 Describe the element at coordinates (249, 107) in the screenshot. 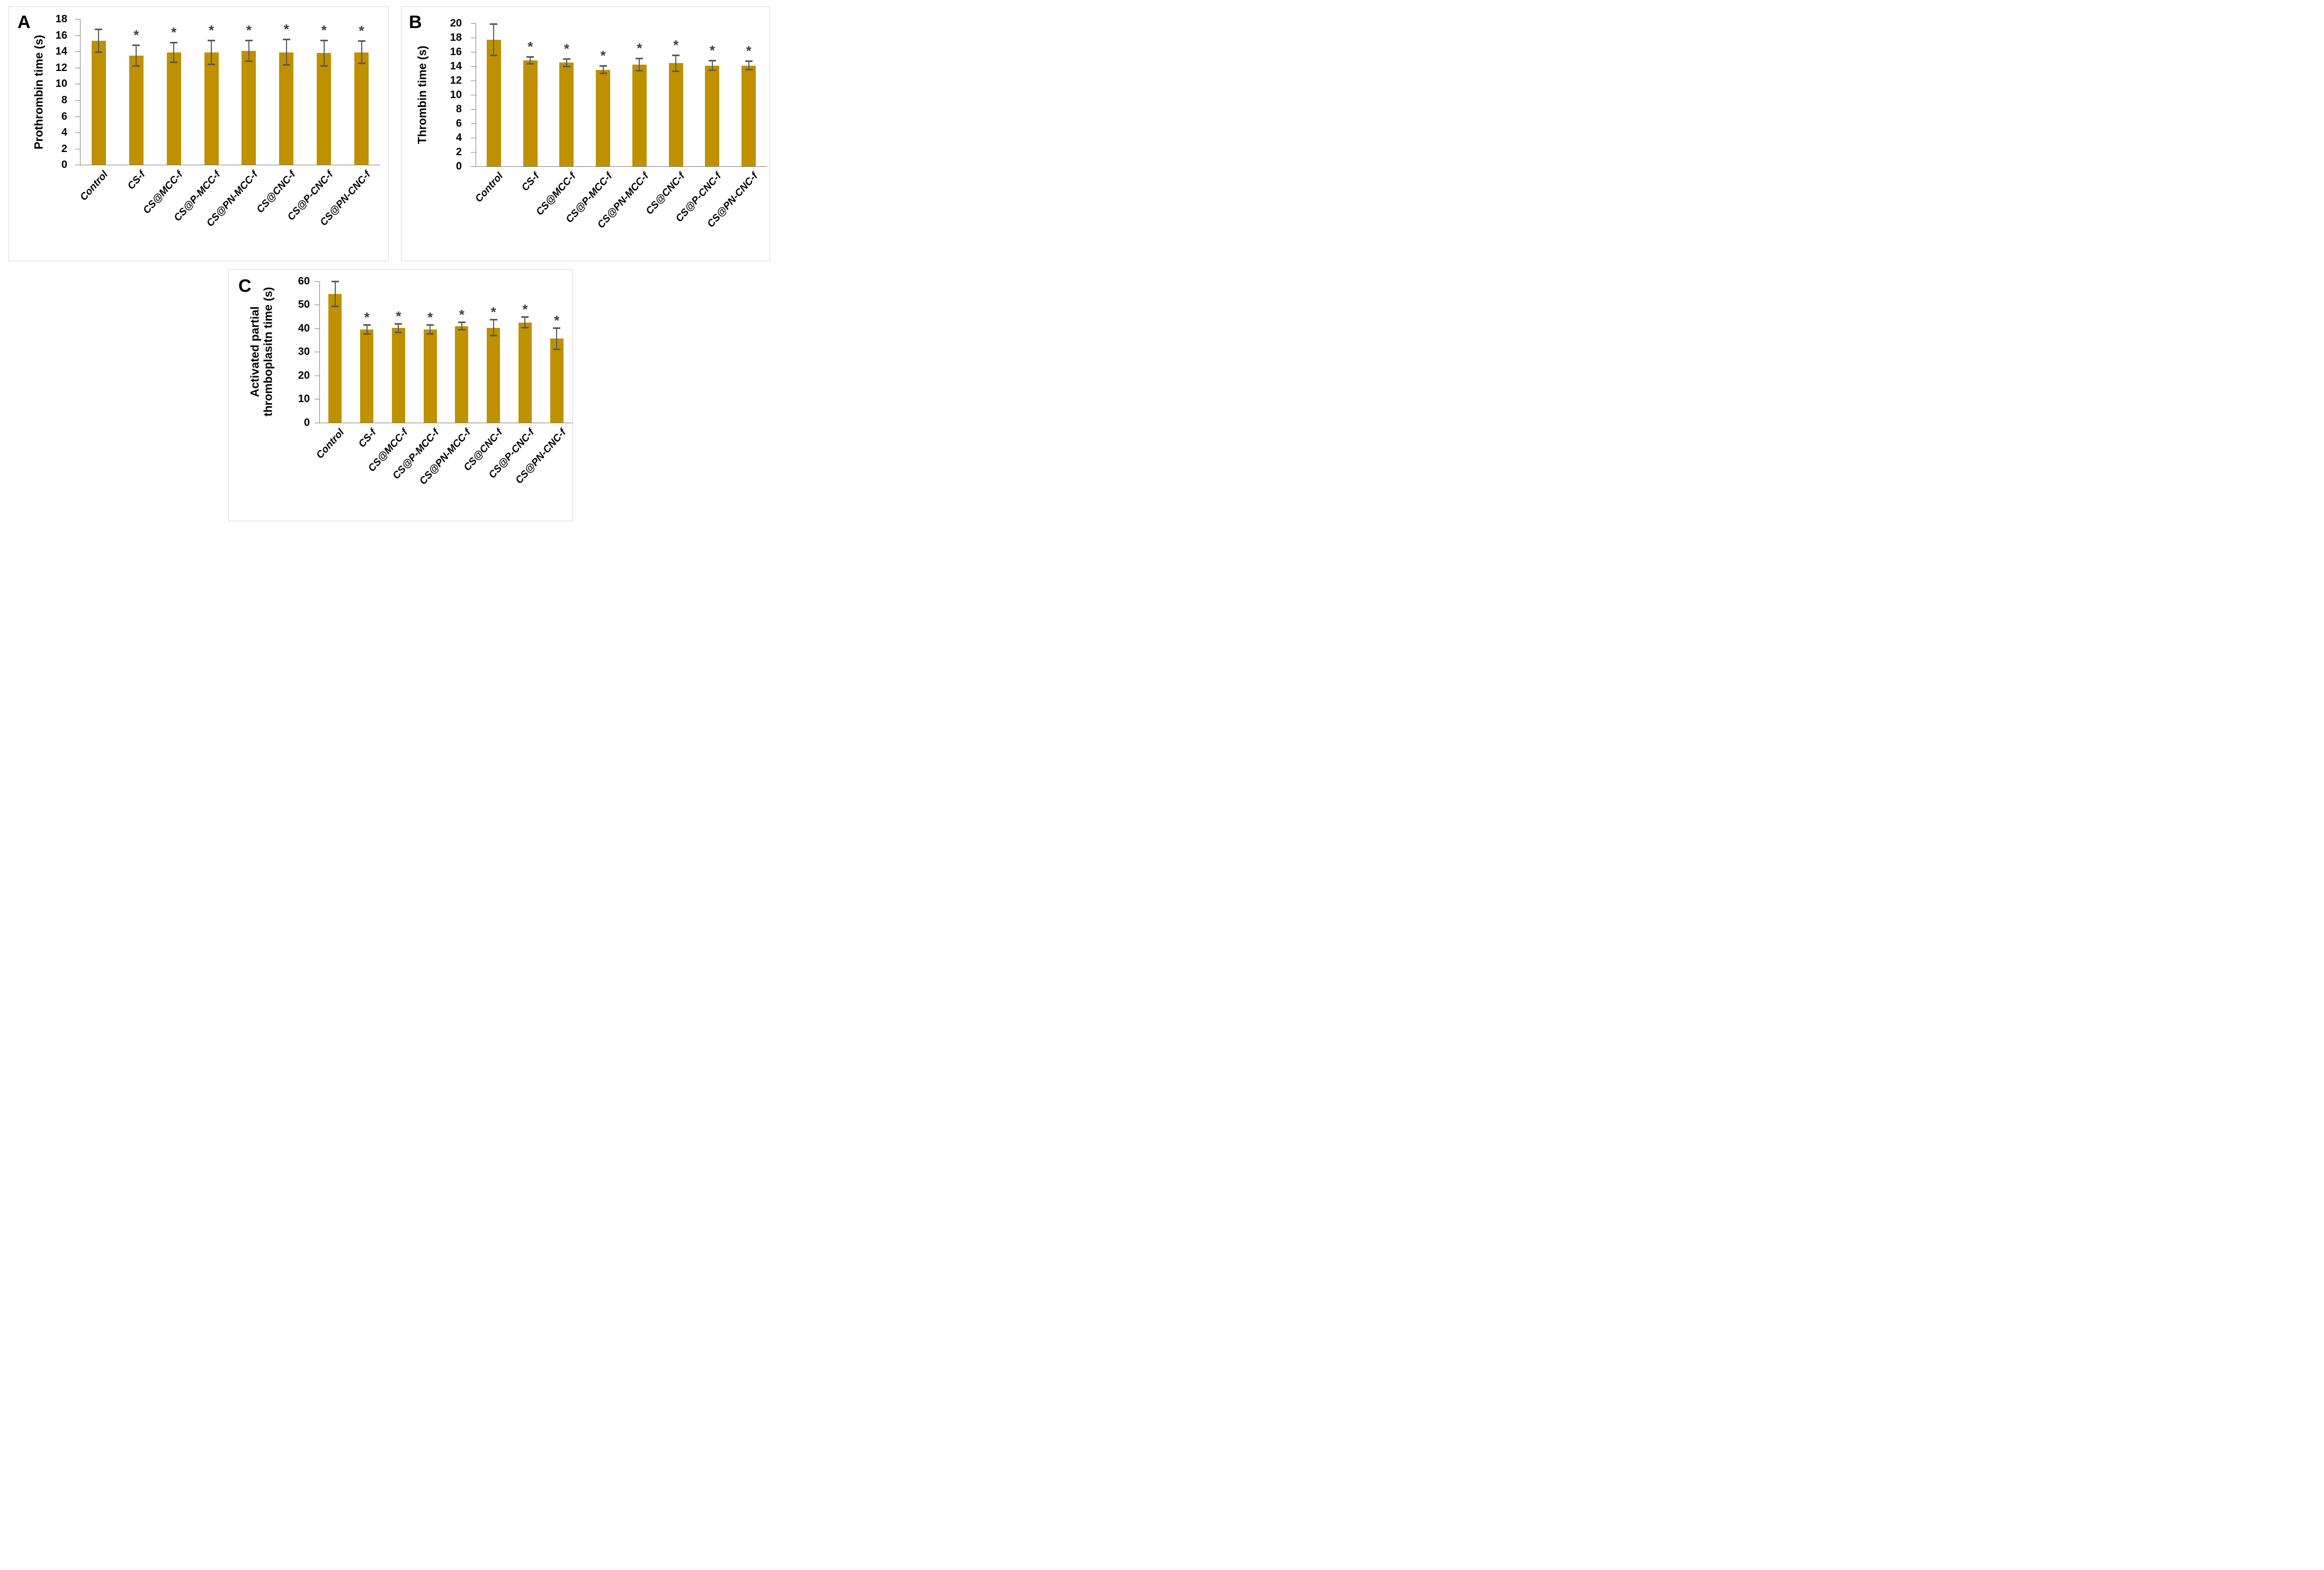

I see `bar-CS@PN-MCC-f` at that location.